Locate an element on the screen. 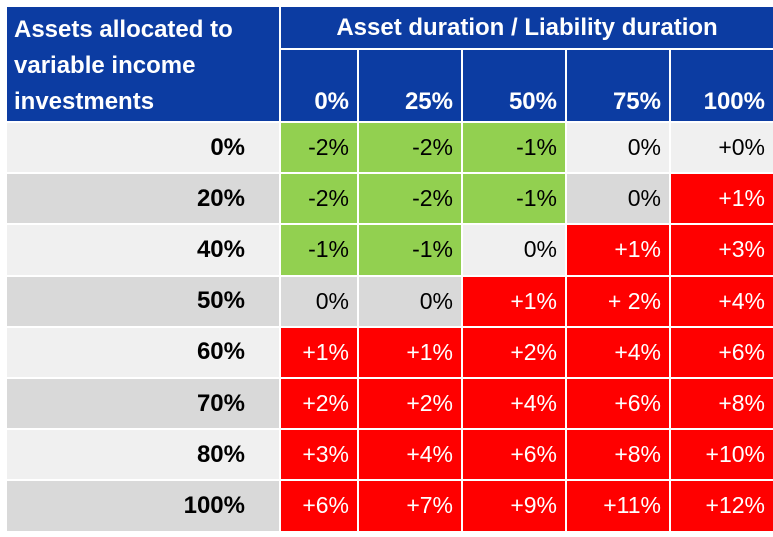  row-header: 0% is located at coordinates (143, 148).